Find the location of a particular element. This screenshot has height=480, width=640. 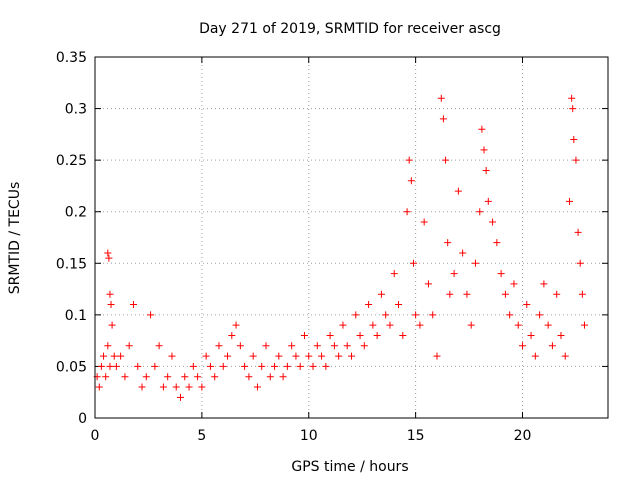

y-axis-label: SRMTID / TECUs is located at coordinates (15, 238).